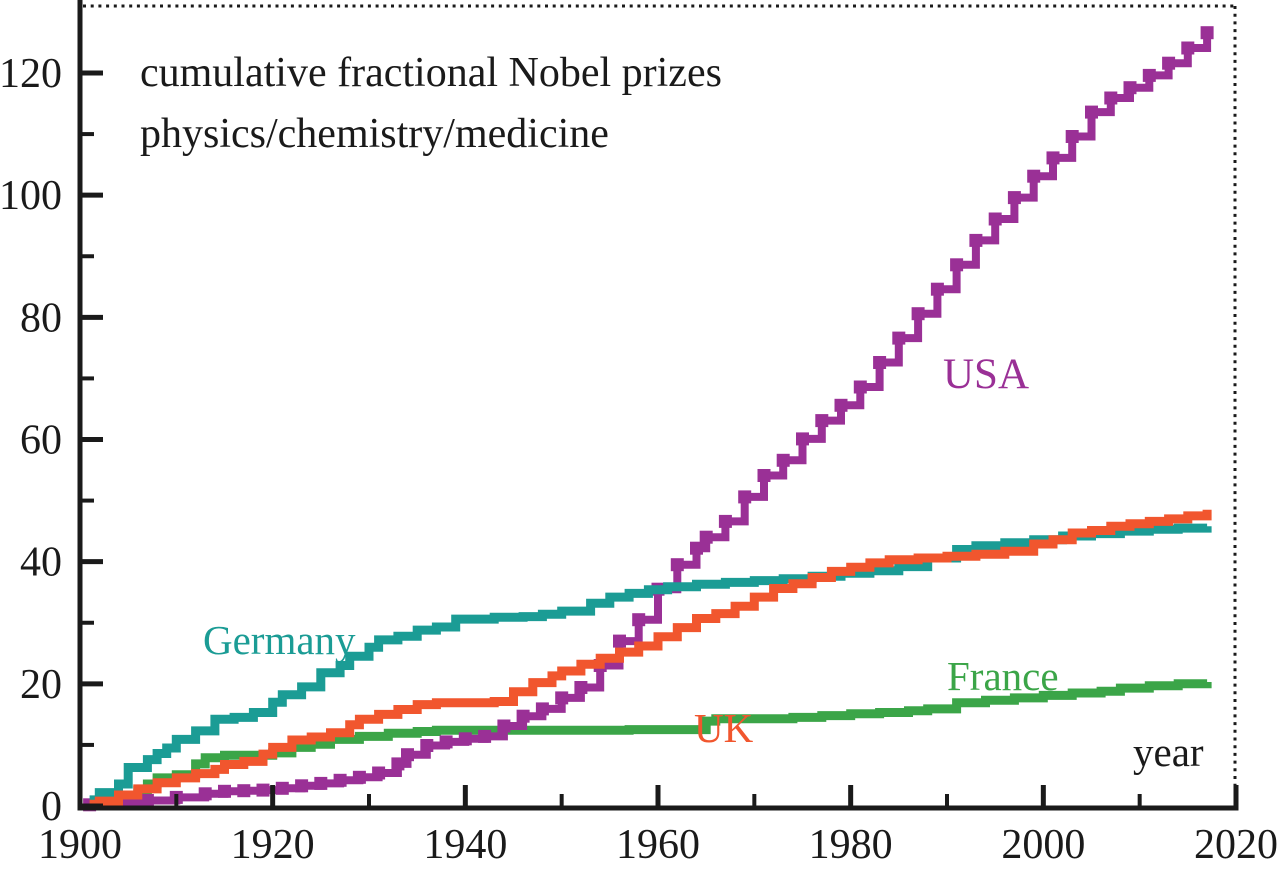 The height and width of the screenshot is (874, 1280). Describe the element at coordinates (1003, 676) in the screenshot. I see `label-france: France` at that location.